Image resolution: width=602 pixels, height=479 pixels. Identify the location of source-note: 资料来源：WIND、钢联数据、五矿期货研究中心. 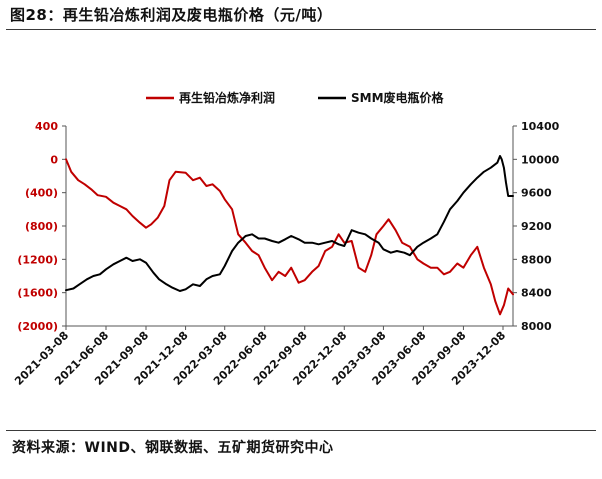
(173, 448).